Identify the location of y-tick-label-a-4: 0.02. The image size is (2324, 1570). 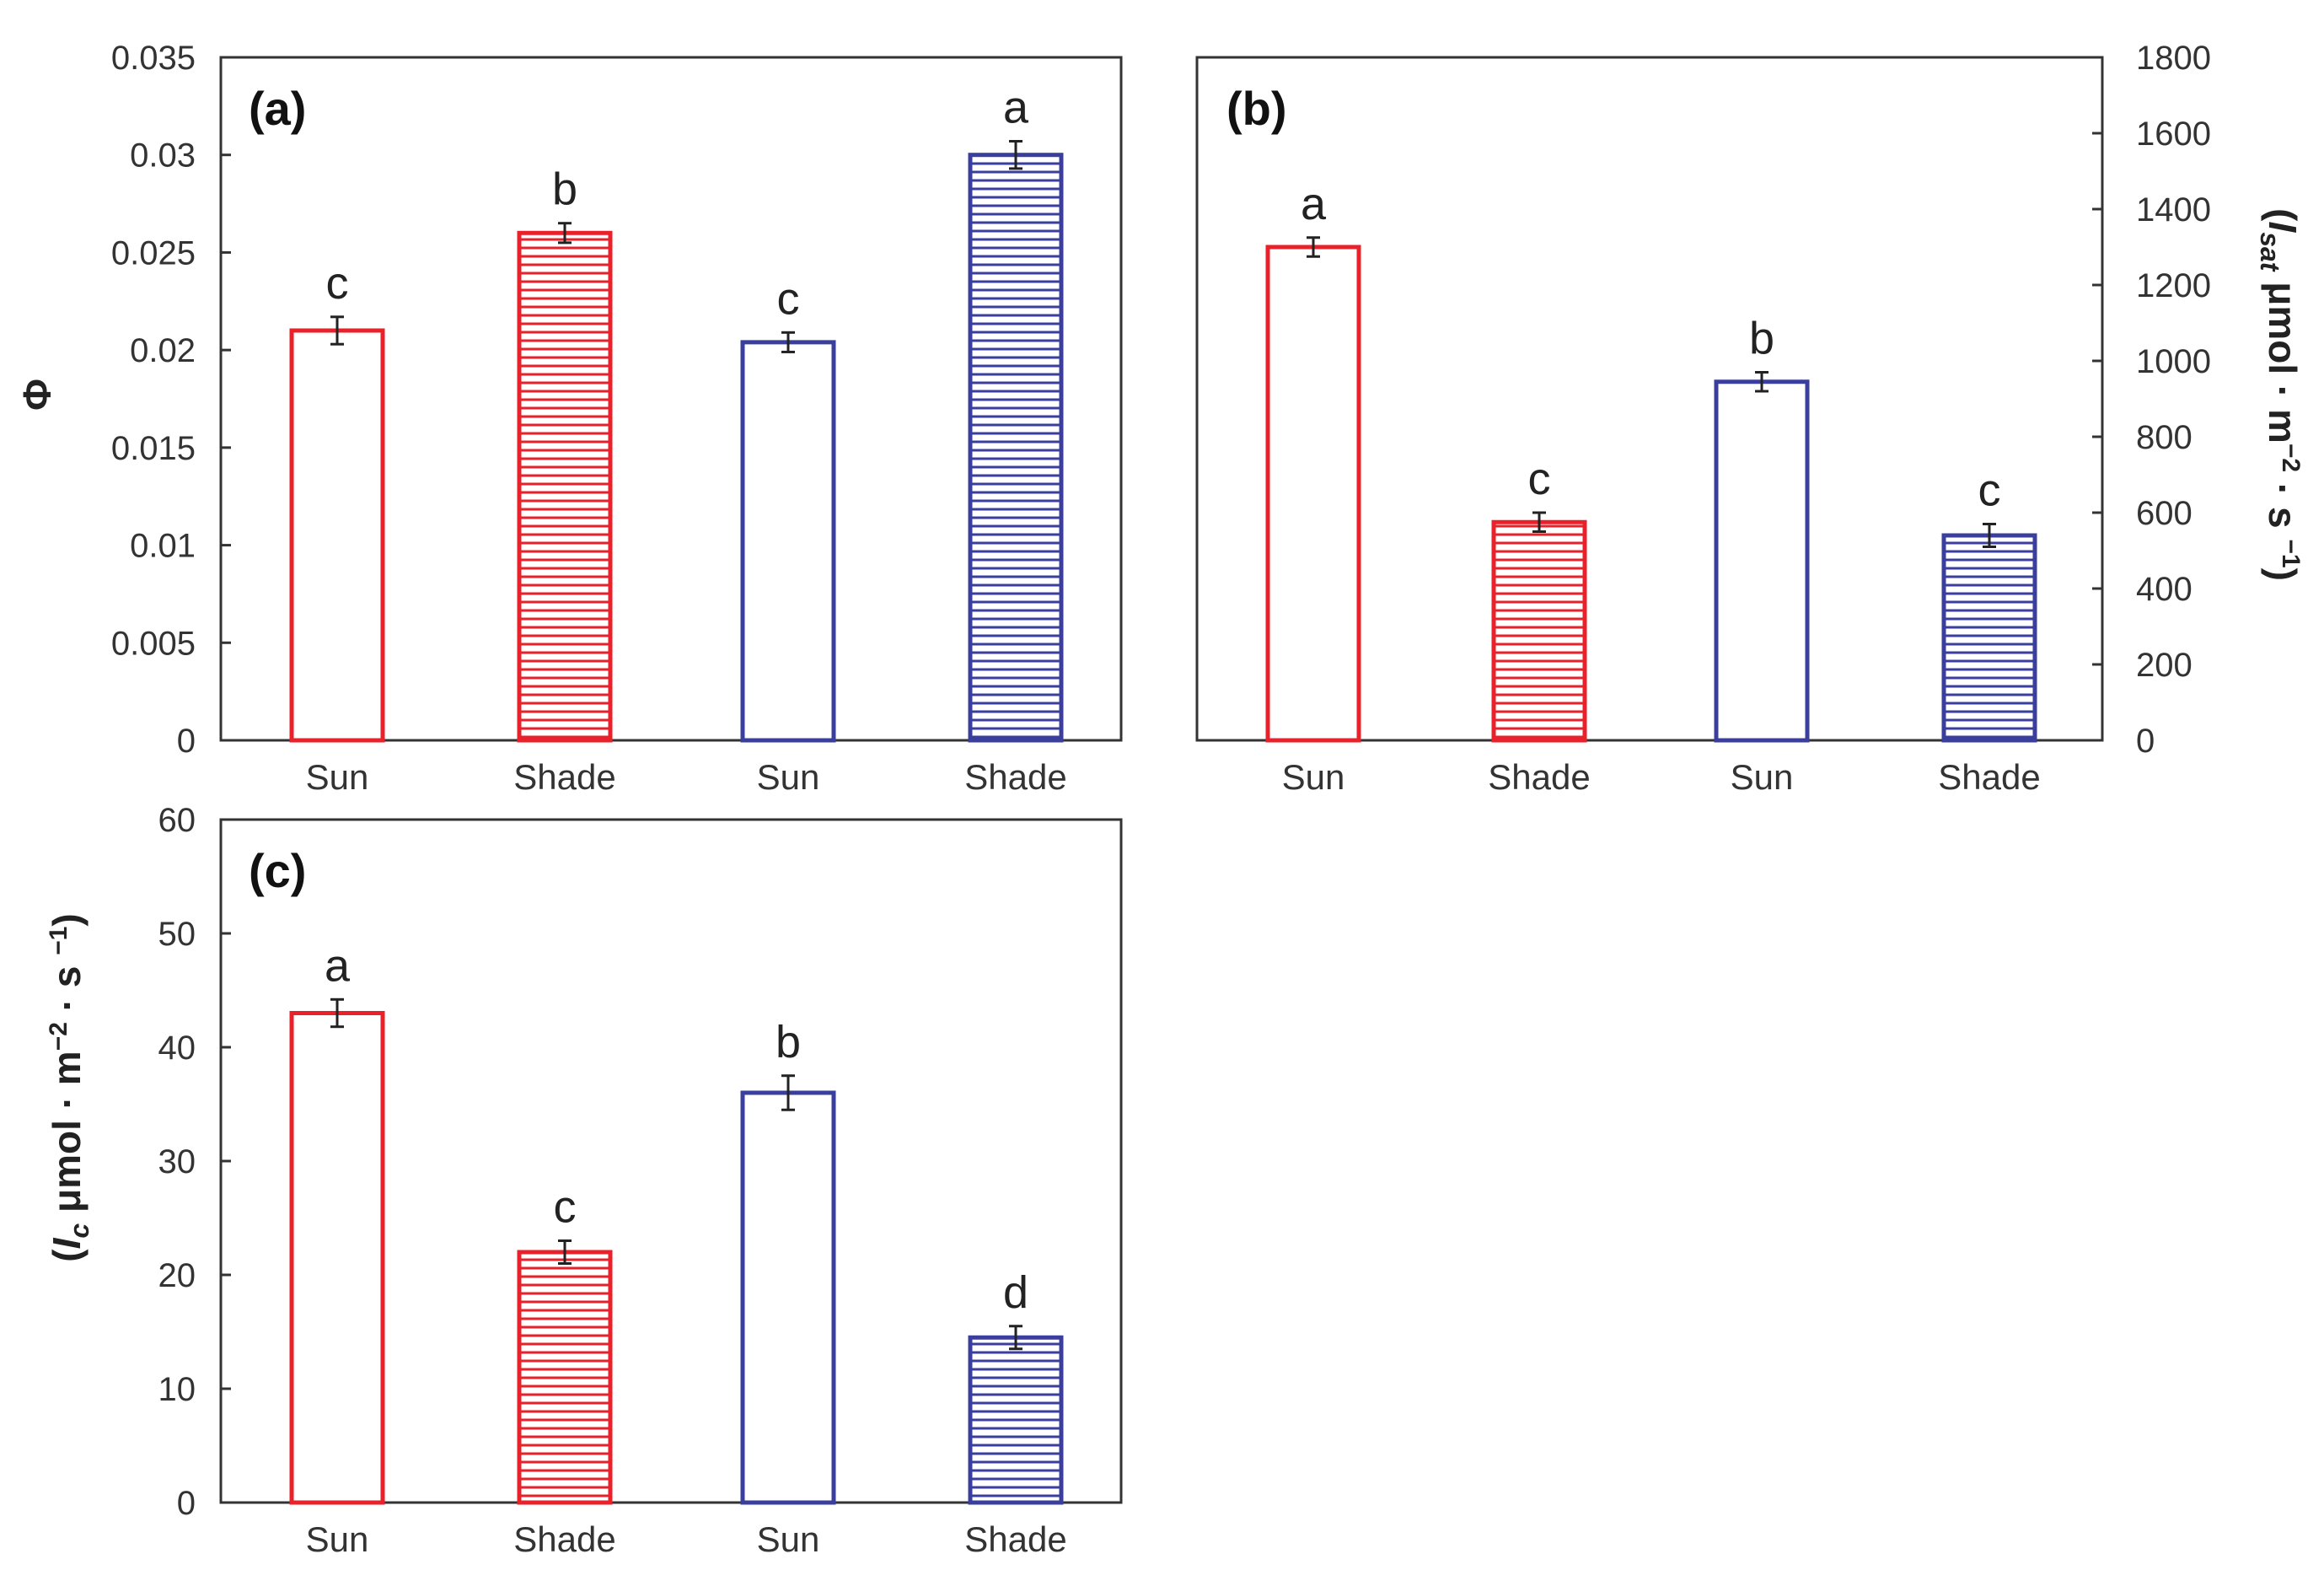
(163, 350).